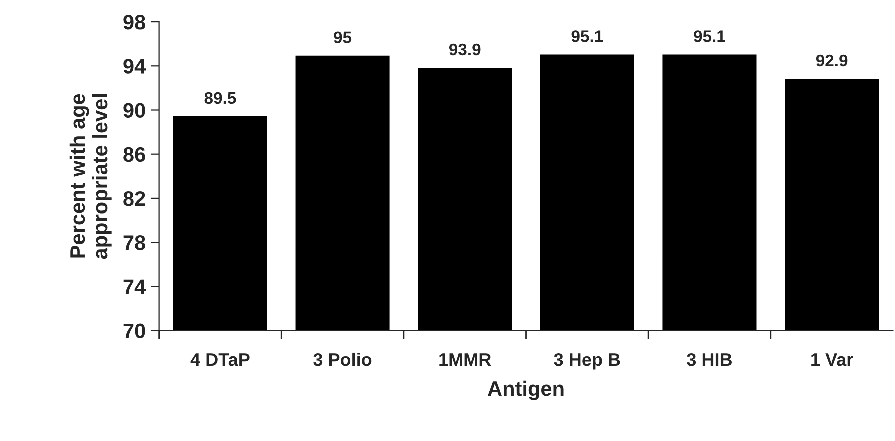  I want to click on y-tick-label: 94, so click(135, 66).